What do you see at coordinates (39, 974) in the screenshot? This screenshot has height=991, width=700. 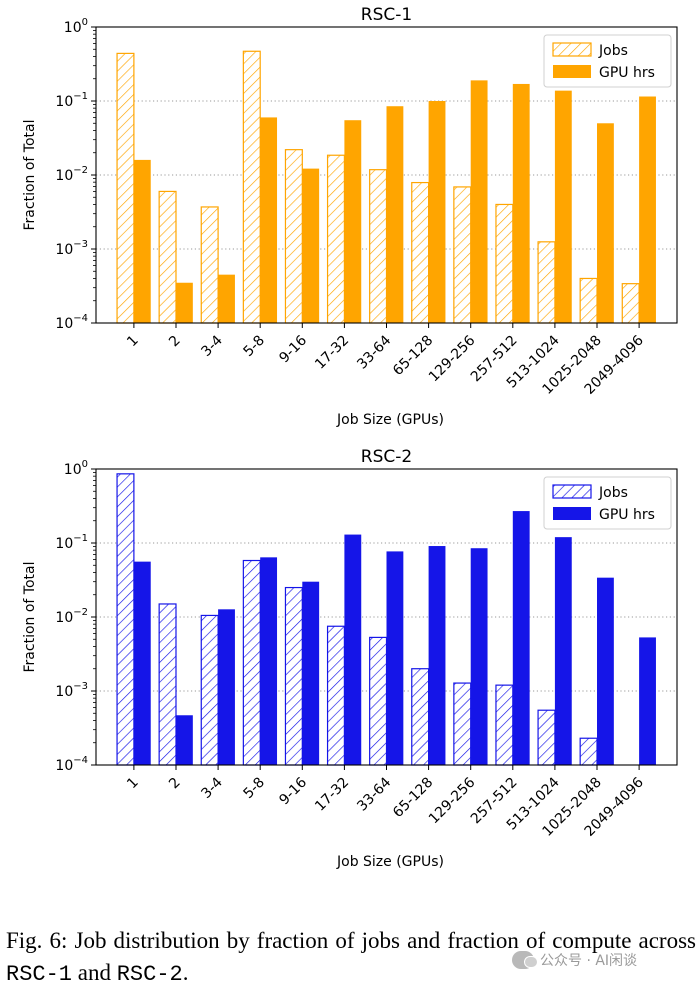 I see `caption-rsc-1: RSC-1` at bounding box center [39, 974].